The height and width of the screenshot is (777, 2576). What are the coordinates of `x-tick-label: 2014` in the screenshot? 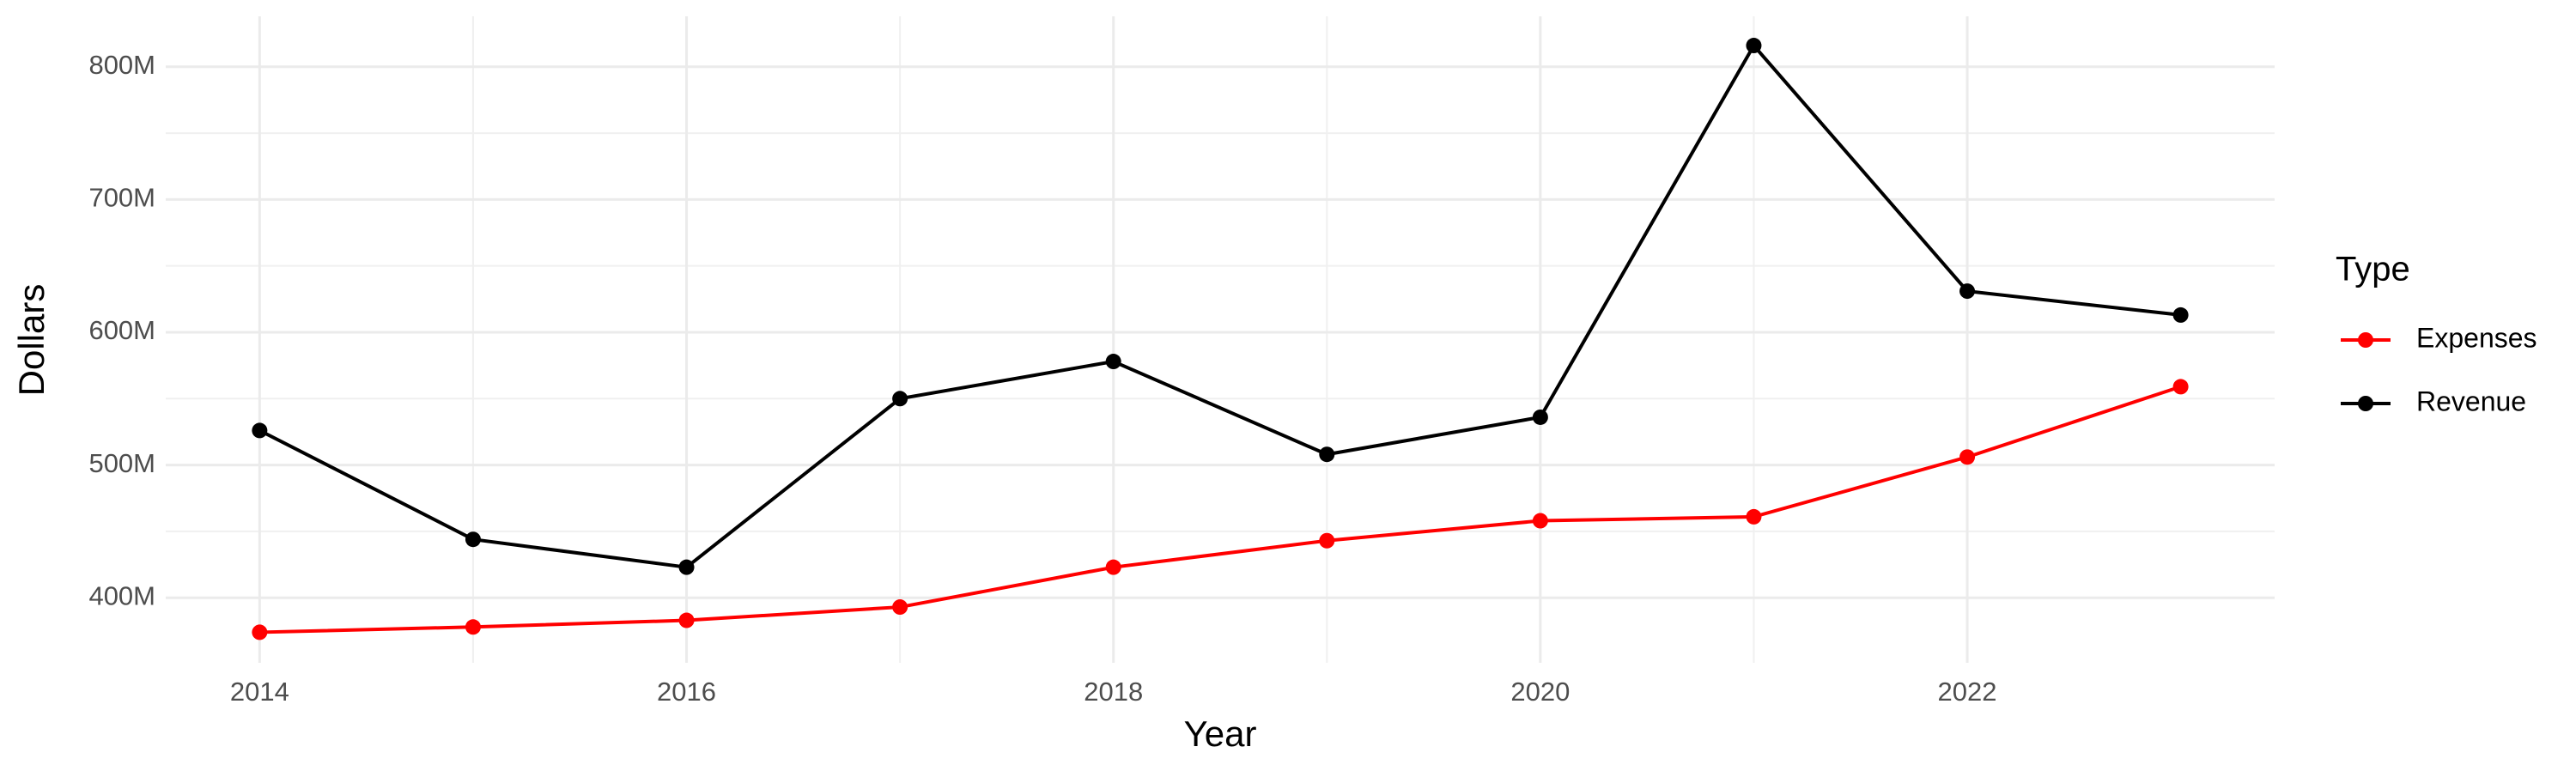 It's located at (259, 692).